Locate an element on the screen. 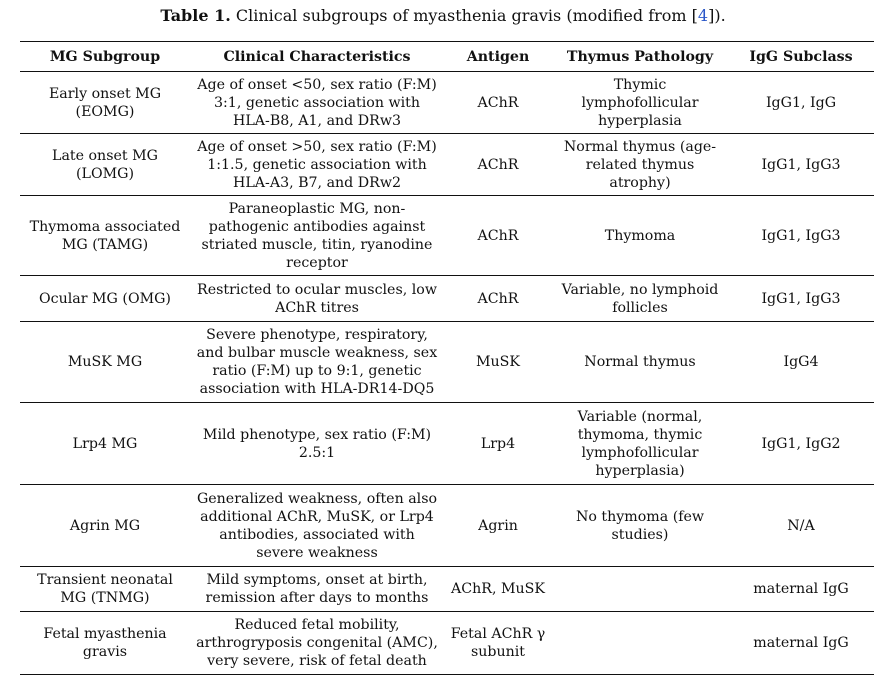 The width and height of the screenshot is (886, 691). reference-link: 4 is located at coordinates (703, 15).